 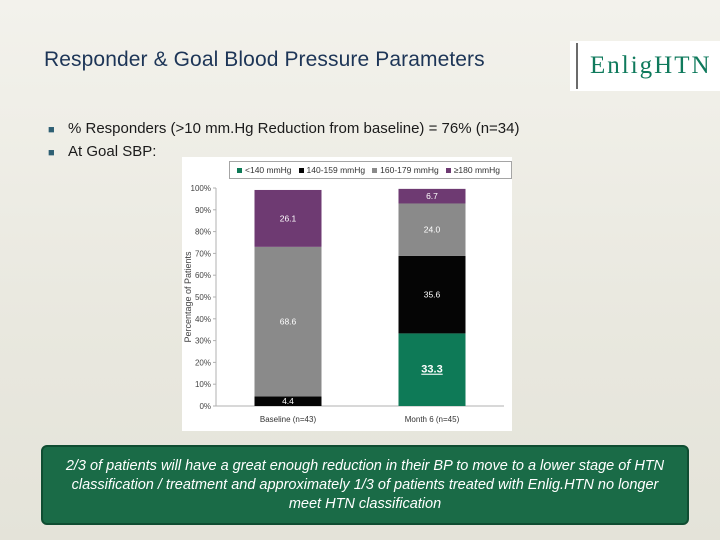 I want to click on y-tick-label: 80%, so click(x=203, y=232).